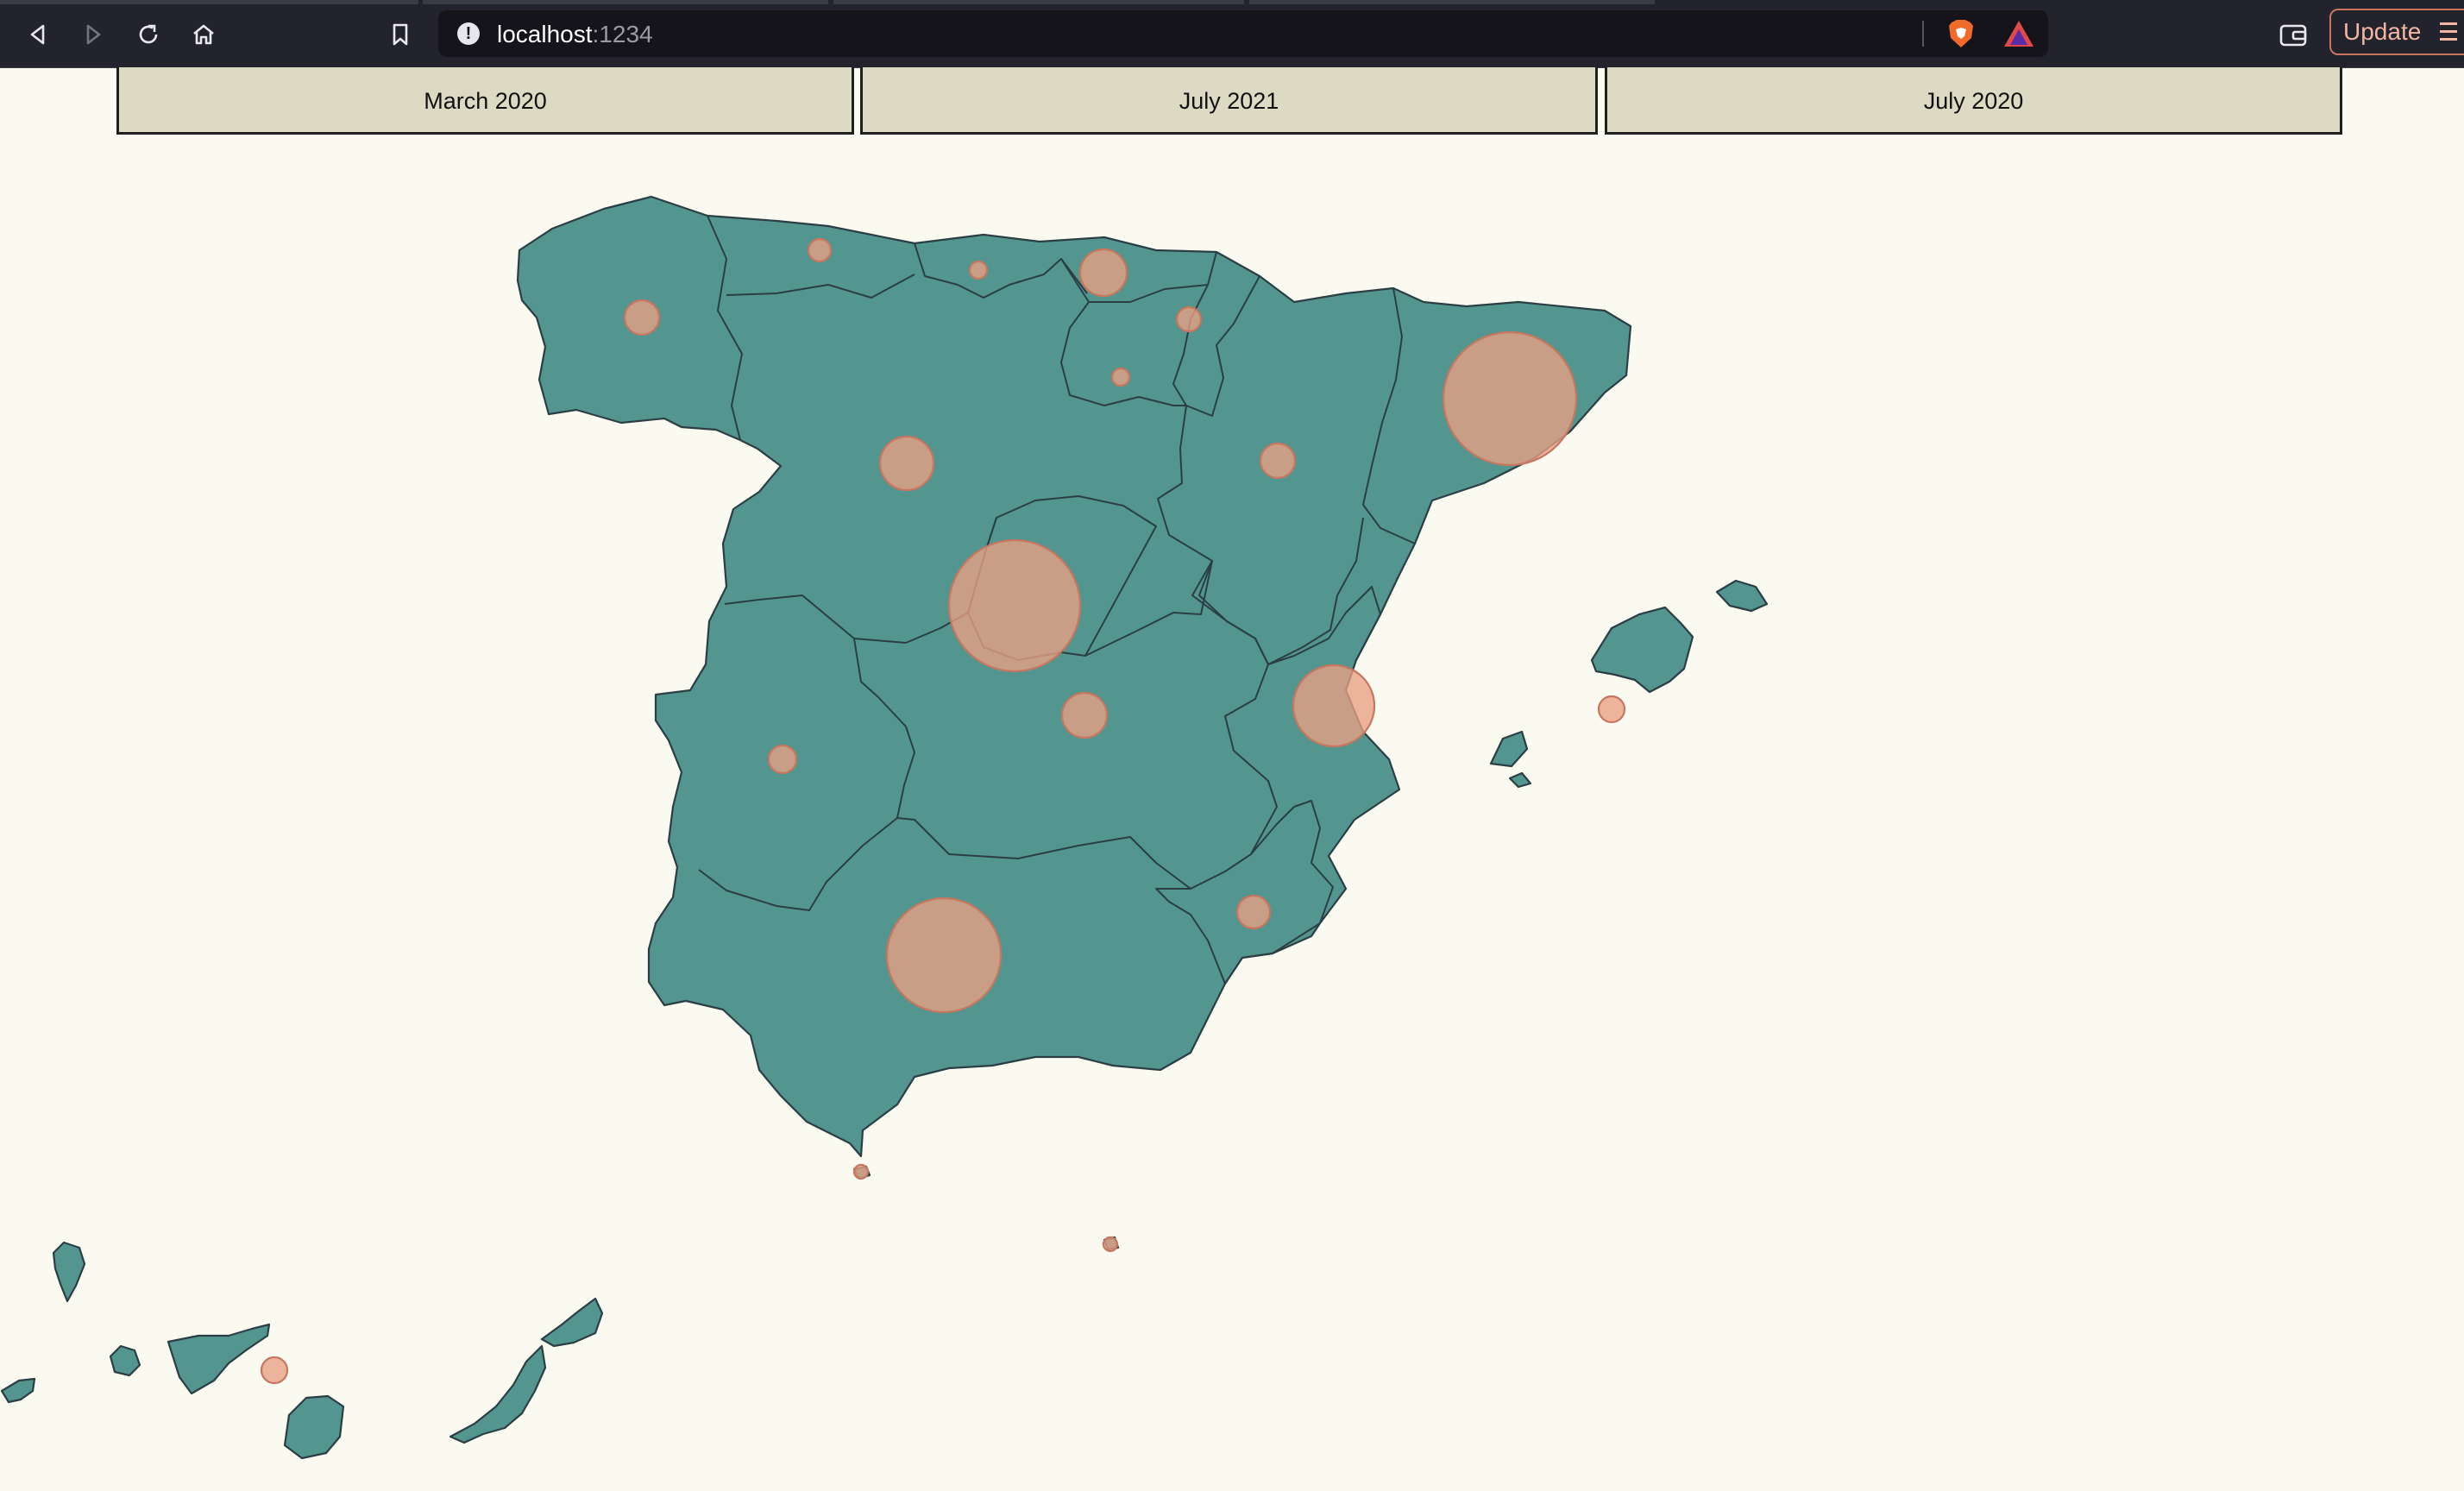 The image size is (2464, 1491). What do you see at coordinates (575, 34) in the screenshot?
I see `url-text: localhost:1234` at bounding box center [575, 34].